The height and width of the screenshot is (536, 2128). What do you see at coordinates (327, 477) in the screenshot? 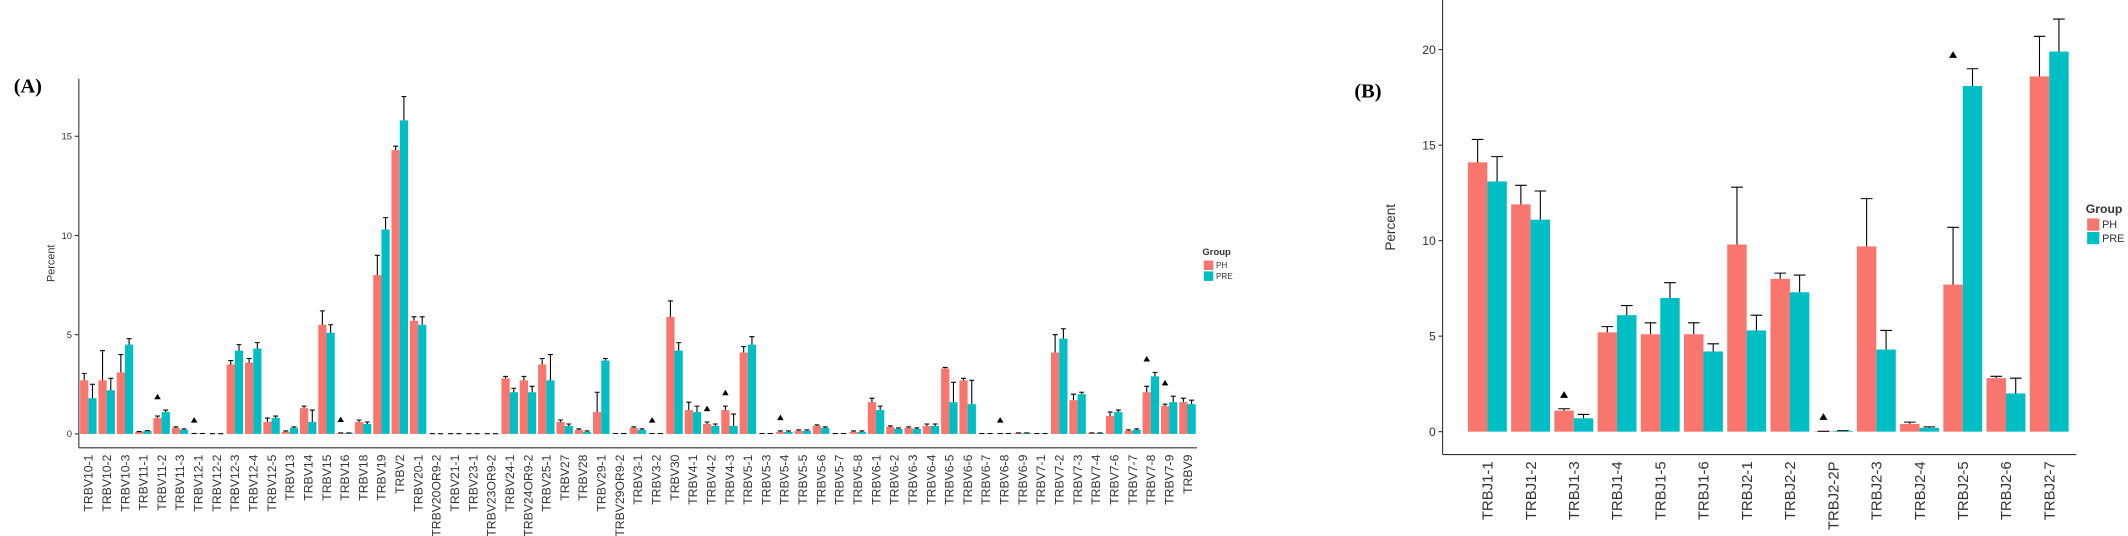
I see `x-tick-label: TRBV15` at bounding box center [327, 477].